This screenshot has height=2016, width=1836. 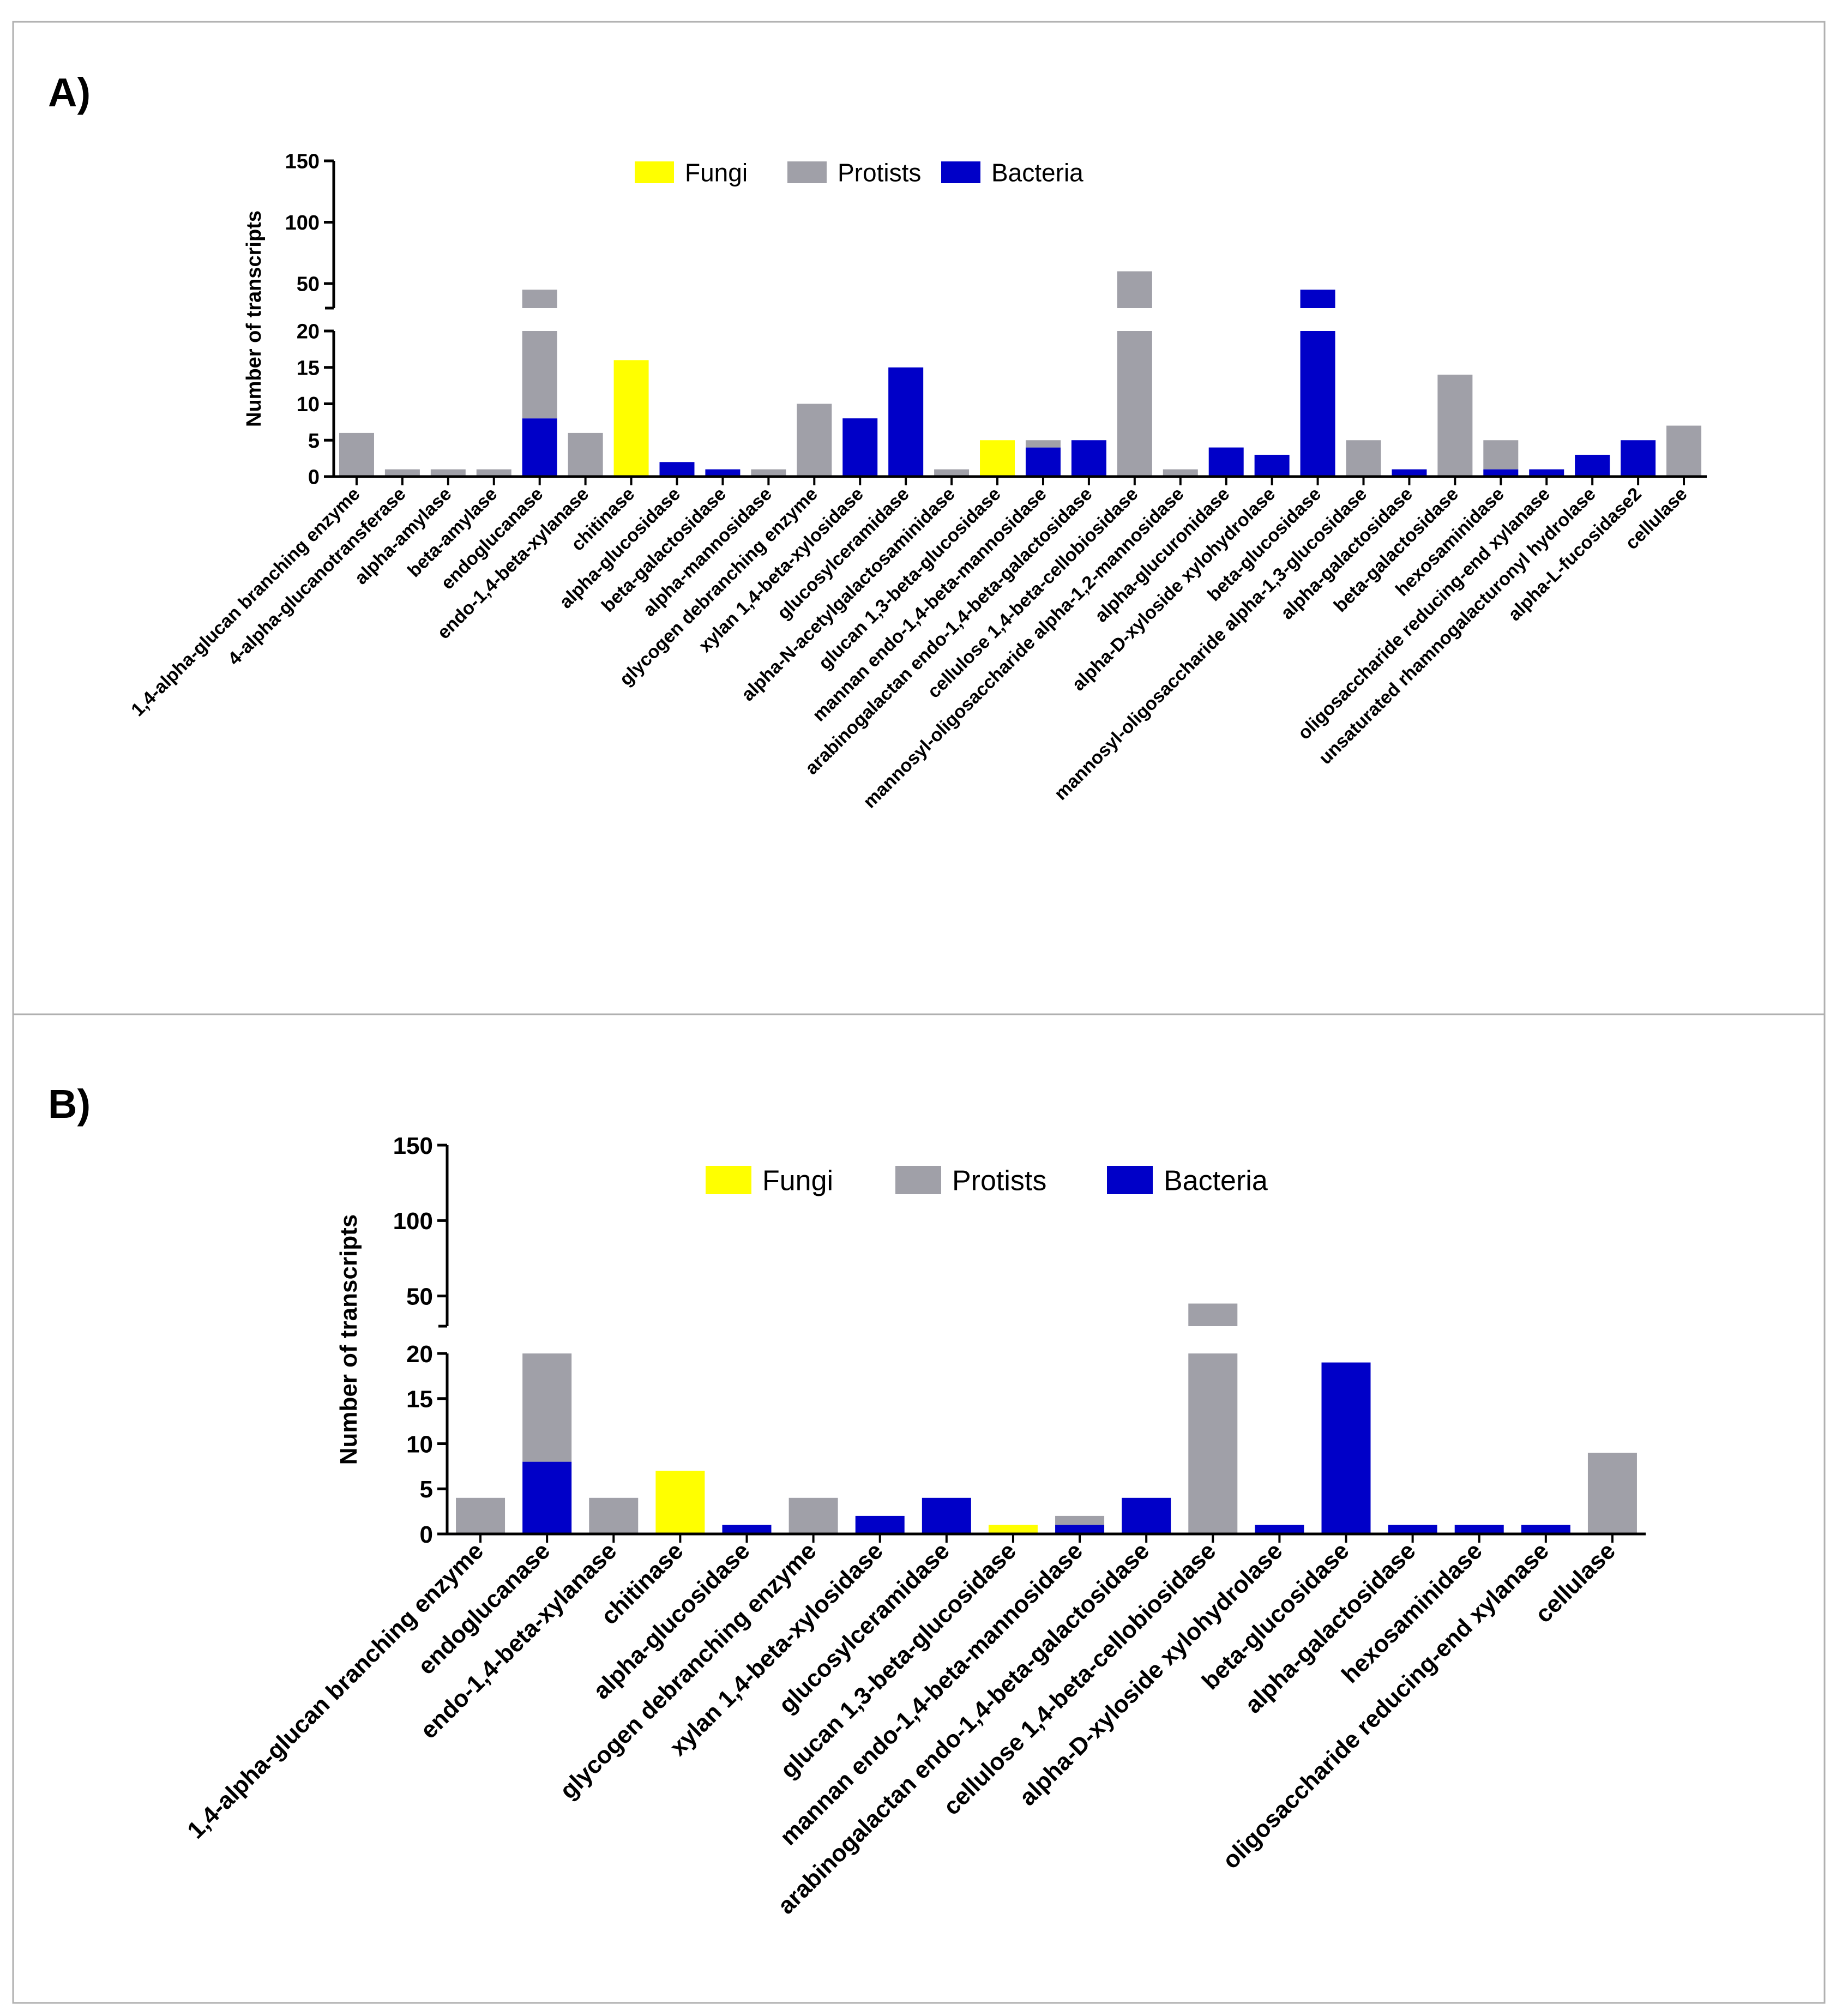 What do you see at coordinates (70, 92) in the screenshot?
I see `panel-label: A)` at bounding box center [70, 92].